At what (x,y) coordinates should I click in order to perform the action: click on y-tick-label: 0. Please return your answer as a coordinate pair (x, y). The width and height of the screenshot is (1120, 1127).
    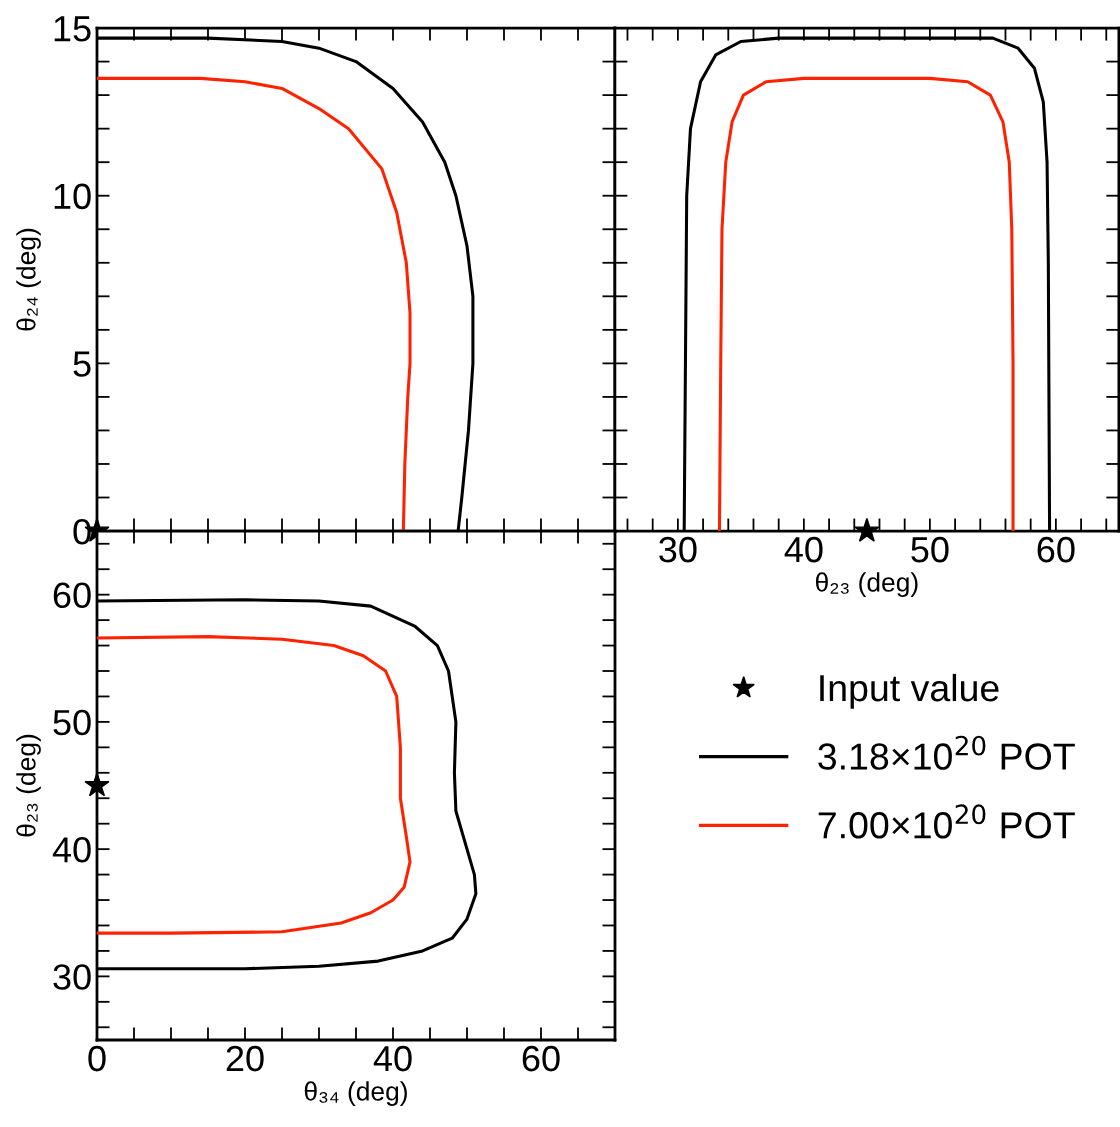
    Looking at the image, I should click on (82, 531).